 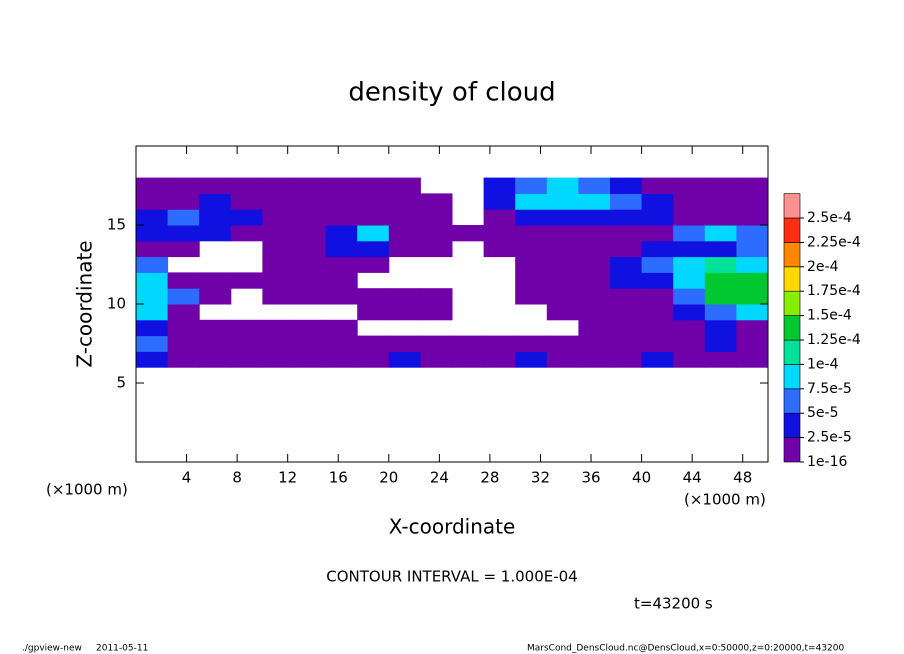 What do you see at coordinates (829, 218) in the screenshot?
I see `colorbar-label: 2.5e-4` at bounding box center [829, 218].